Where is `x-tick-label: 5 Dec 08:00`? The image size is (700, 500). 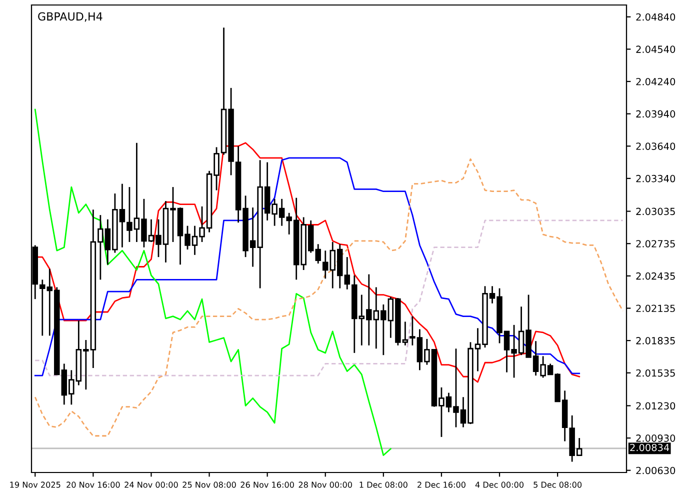 x-tick-label: 5 Dec 08:00 is located at coordinates (558, 485).